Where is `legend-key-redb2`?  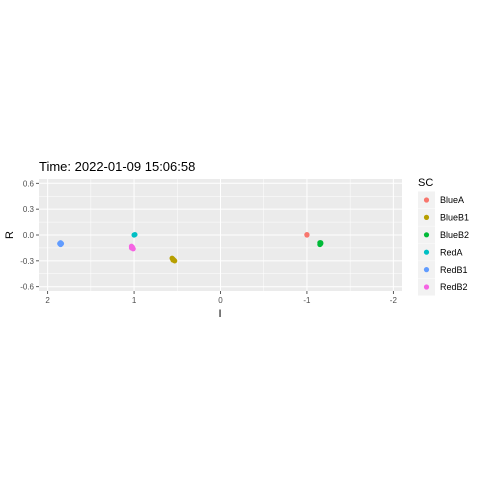 legend-key-redb2 is located at coordinates (426, 287).